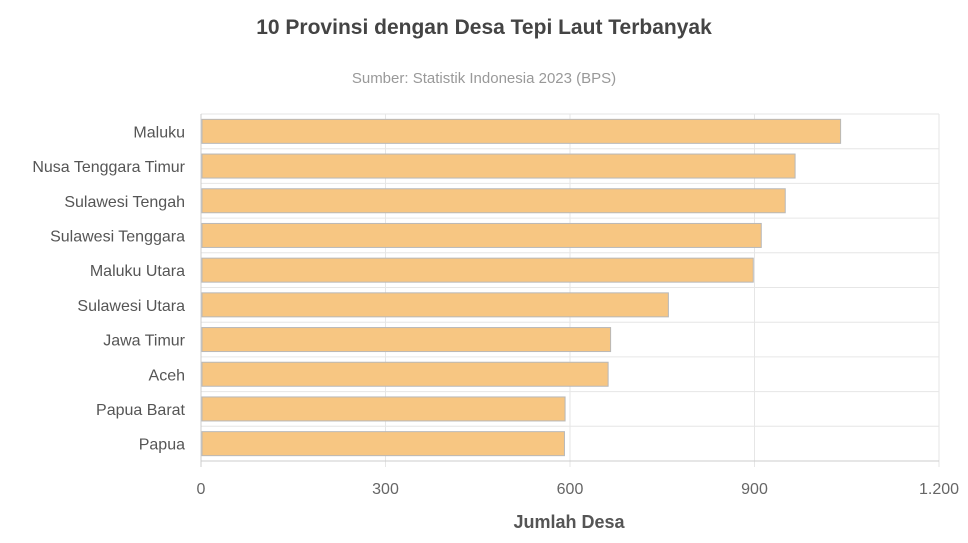 Image resolution: width=968 pixels, height=543 pixels. Describe the element at coordinates (108, 167) in the screenshot. I see `category-label: Nusa Tenggara Timur` at that location.